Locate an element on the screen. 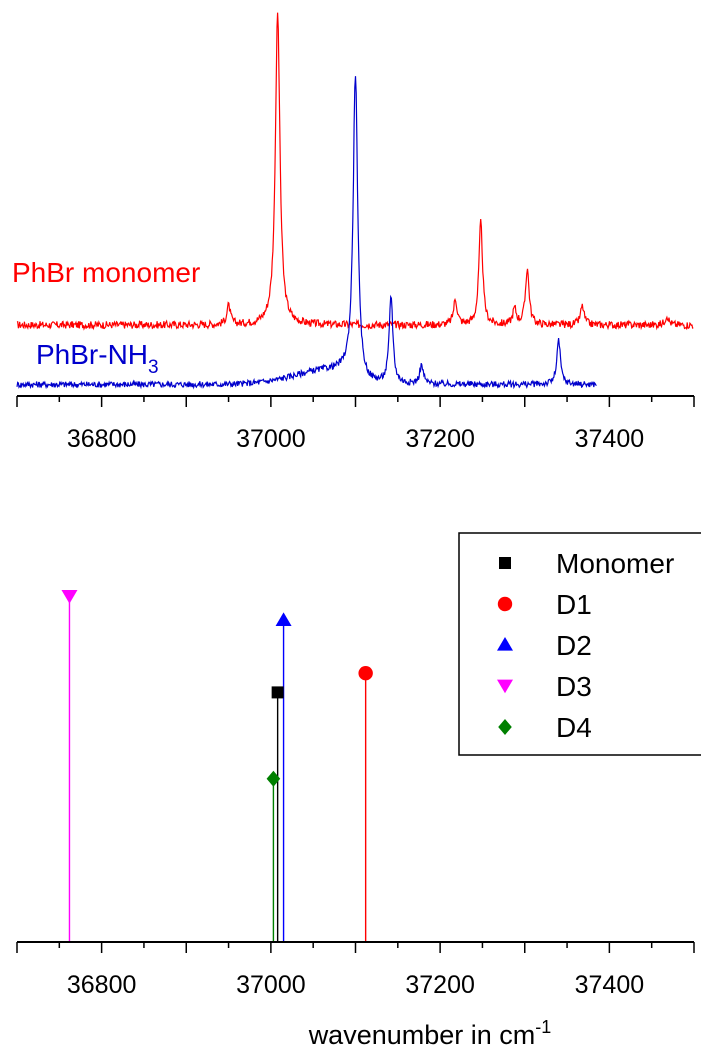  legend-items: Monomer D1 D2 D3 D4 is located at coordinates (585, 645).